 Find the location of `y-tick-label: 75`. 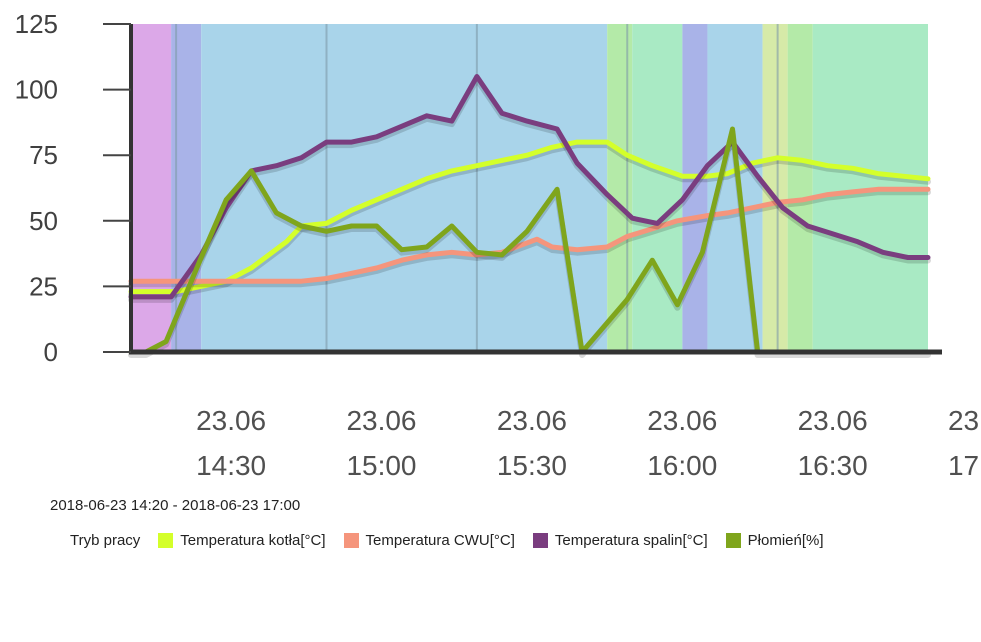

y-tick-label: 75 is located at coordinates (43, 155).